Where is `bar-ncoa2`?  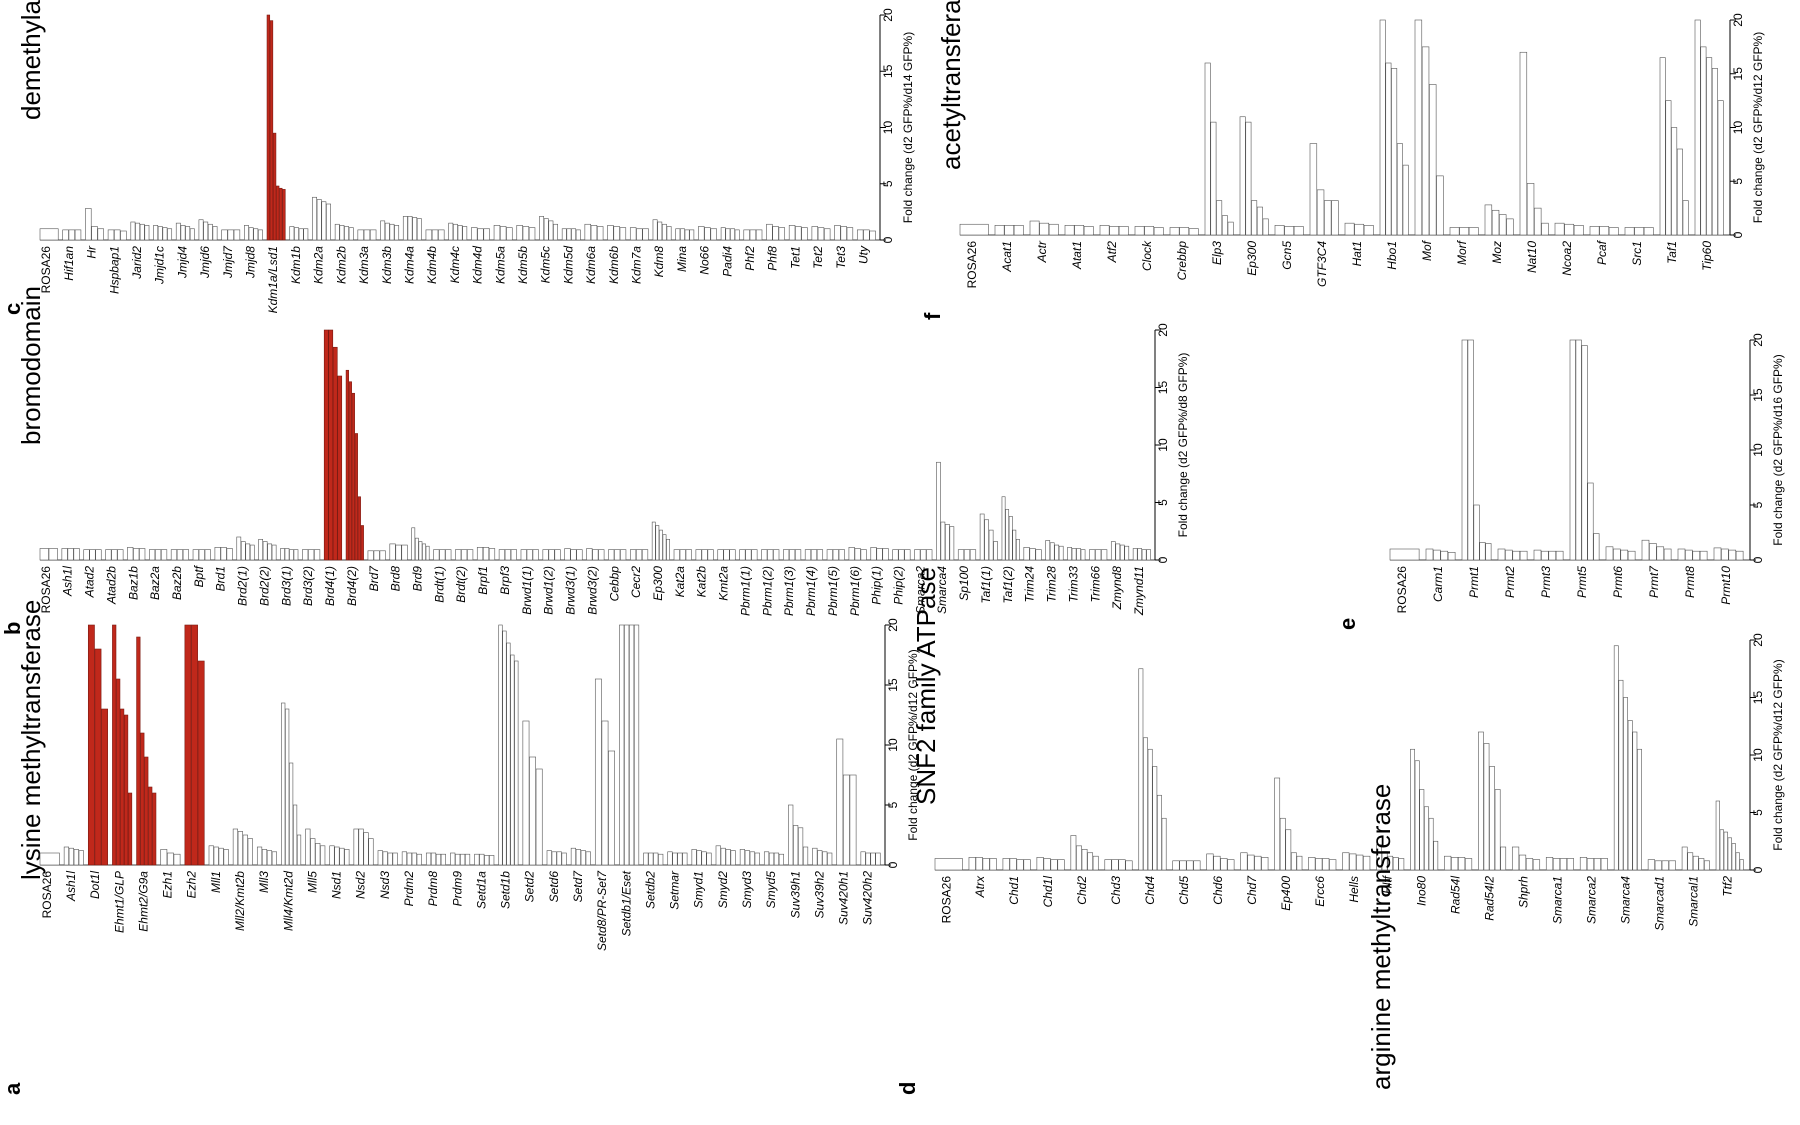
bar-ncoa2 is located at coordinates (1578, 230).